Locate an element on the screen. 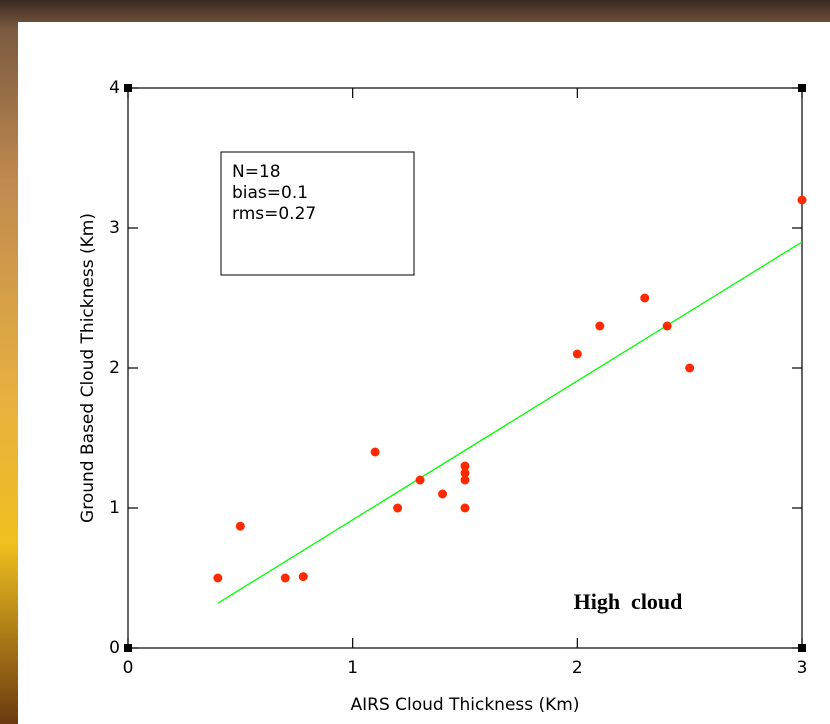 The image size is (830, 724). x-tick-label: 1 is located at coordinates (352, 668).